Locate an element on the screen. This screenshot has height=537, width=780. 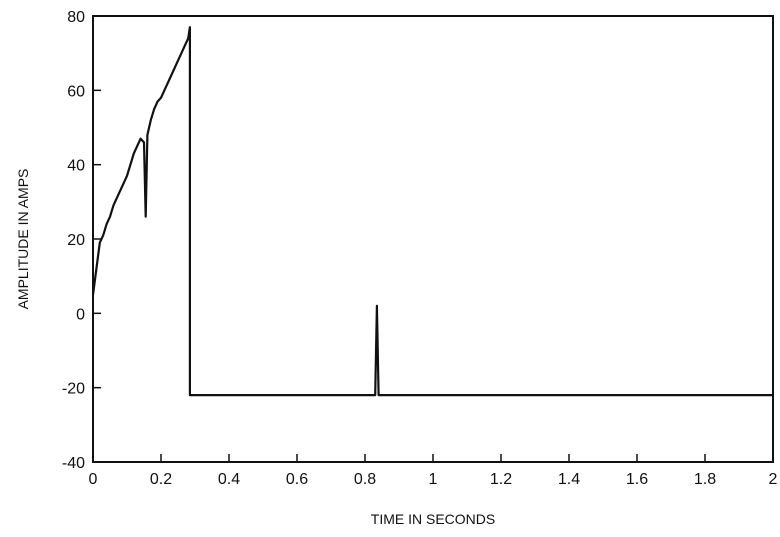
y-tick-label: 0 is located at coordinates (80, 314).